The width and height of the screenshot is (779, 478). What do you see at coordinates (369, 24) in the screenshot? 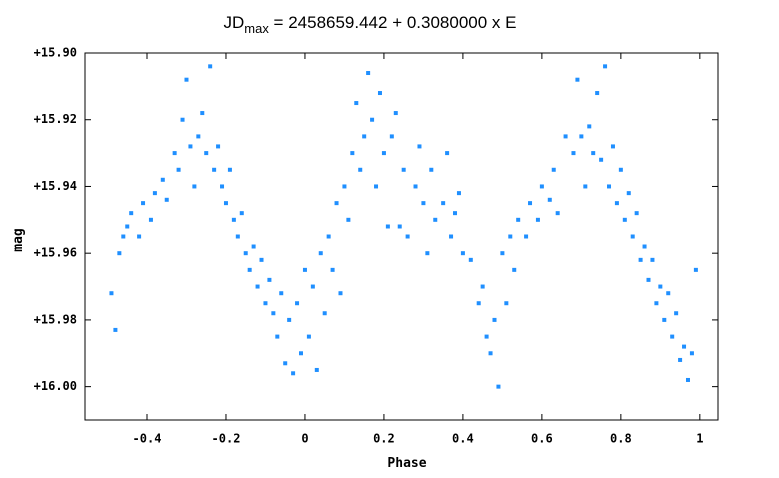
I see `chart-title: JDmax = 2458659.442 + 0.3080000 x E` at bounding box center [369, 24].